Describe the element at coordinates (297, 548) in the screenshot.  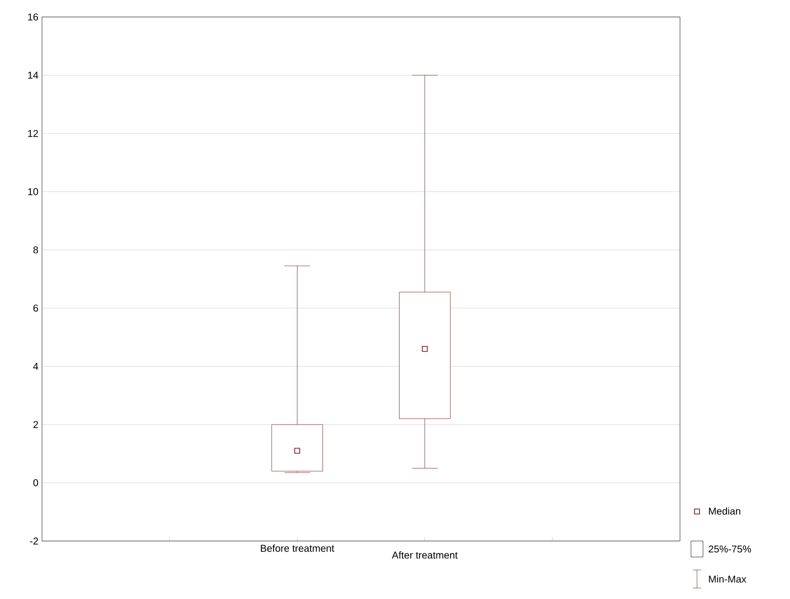
I see `x-tick-label: Before treatment` at that location.